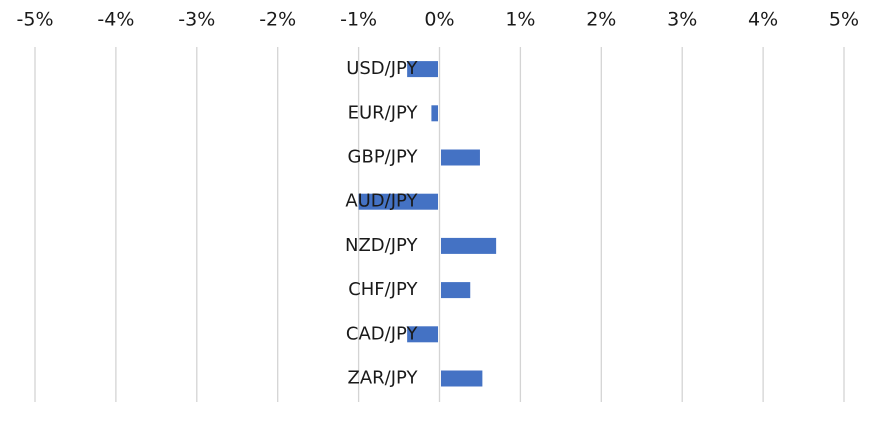  What do you see at coordinates (383, 378) in the screenshot?
I see `category-label: ZAR/JPY` at bounding box center [383, 378].